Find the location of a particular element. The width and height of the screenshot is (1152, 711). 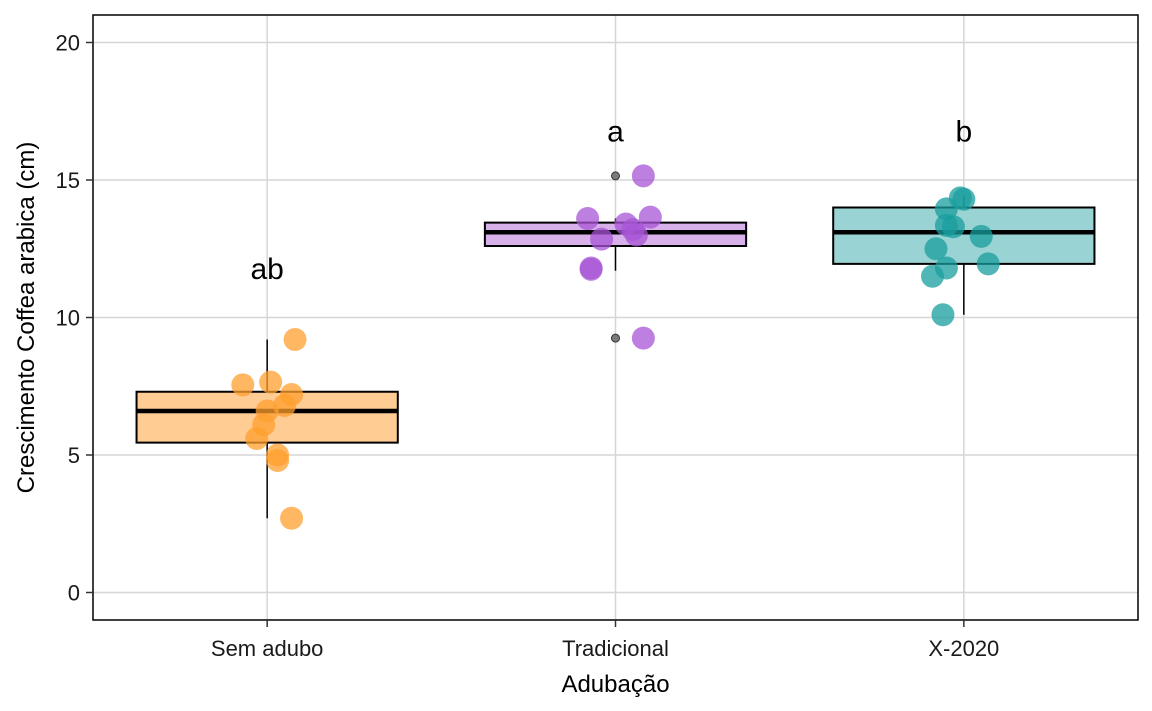

y-tick-label: 20 is located at coordinates (68, 43).